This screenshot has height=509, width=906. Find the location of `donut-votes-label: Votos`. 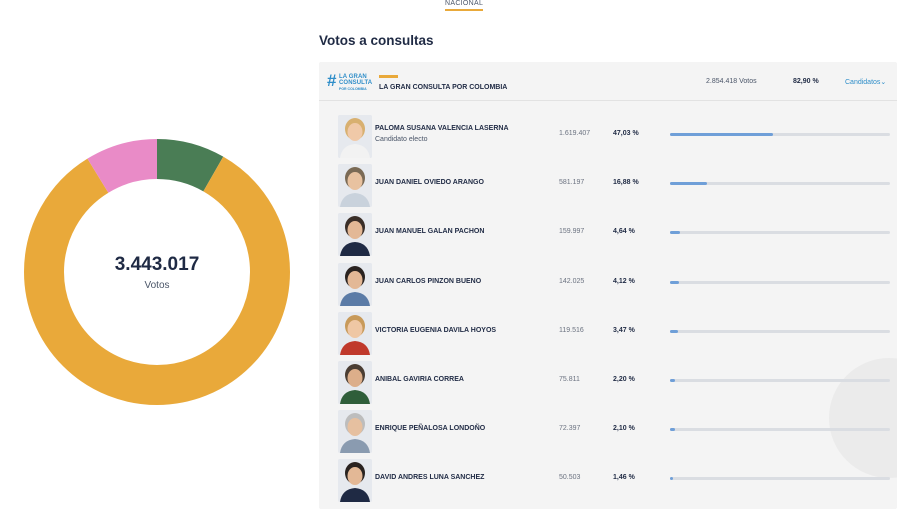

donut-votes-label: Votos is located at coordinates (157, 285).